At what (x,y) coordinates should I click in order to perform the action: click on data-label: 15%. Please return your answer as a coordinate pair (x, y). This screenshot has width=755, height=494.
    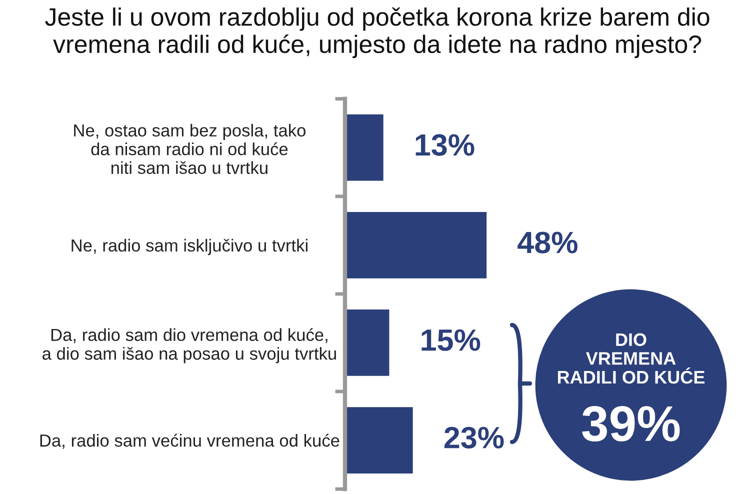
    Looking at the image, I should click on (451, 340).